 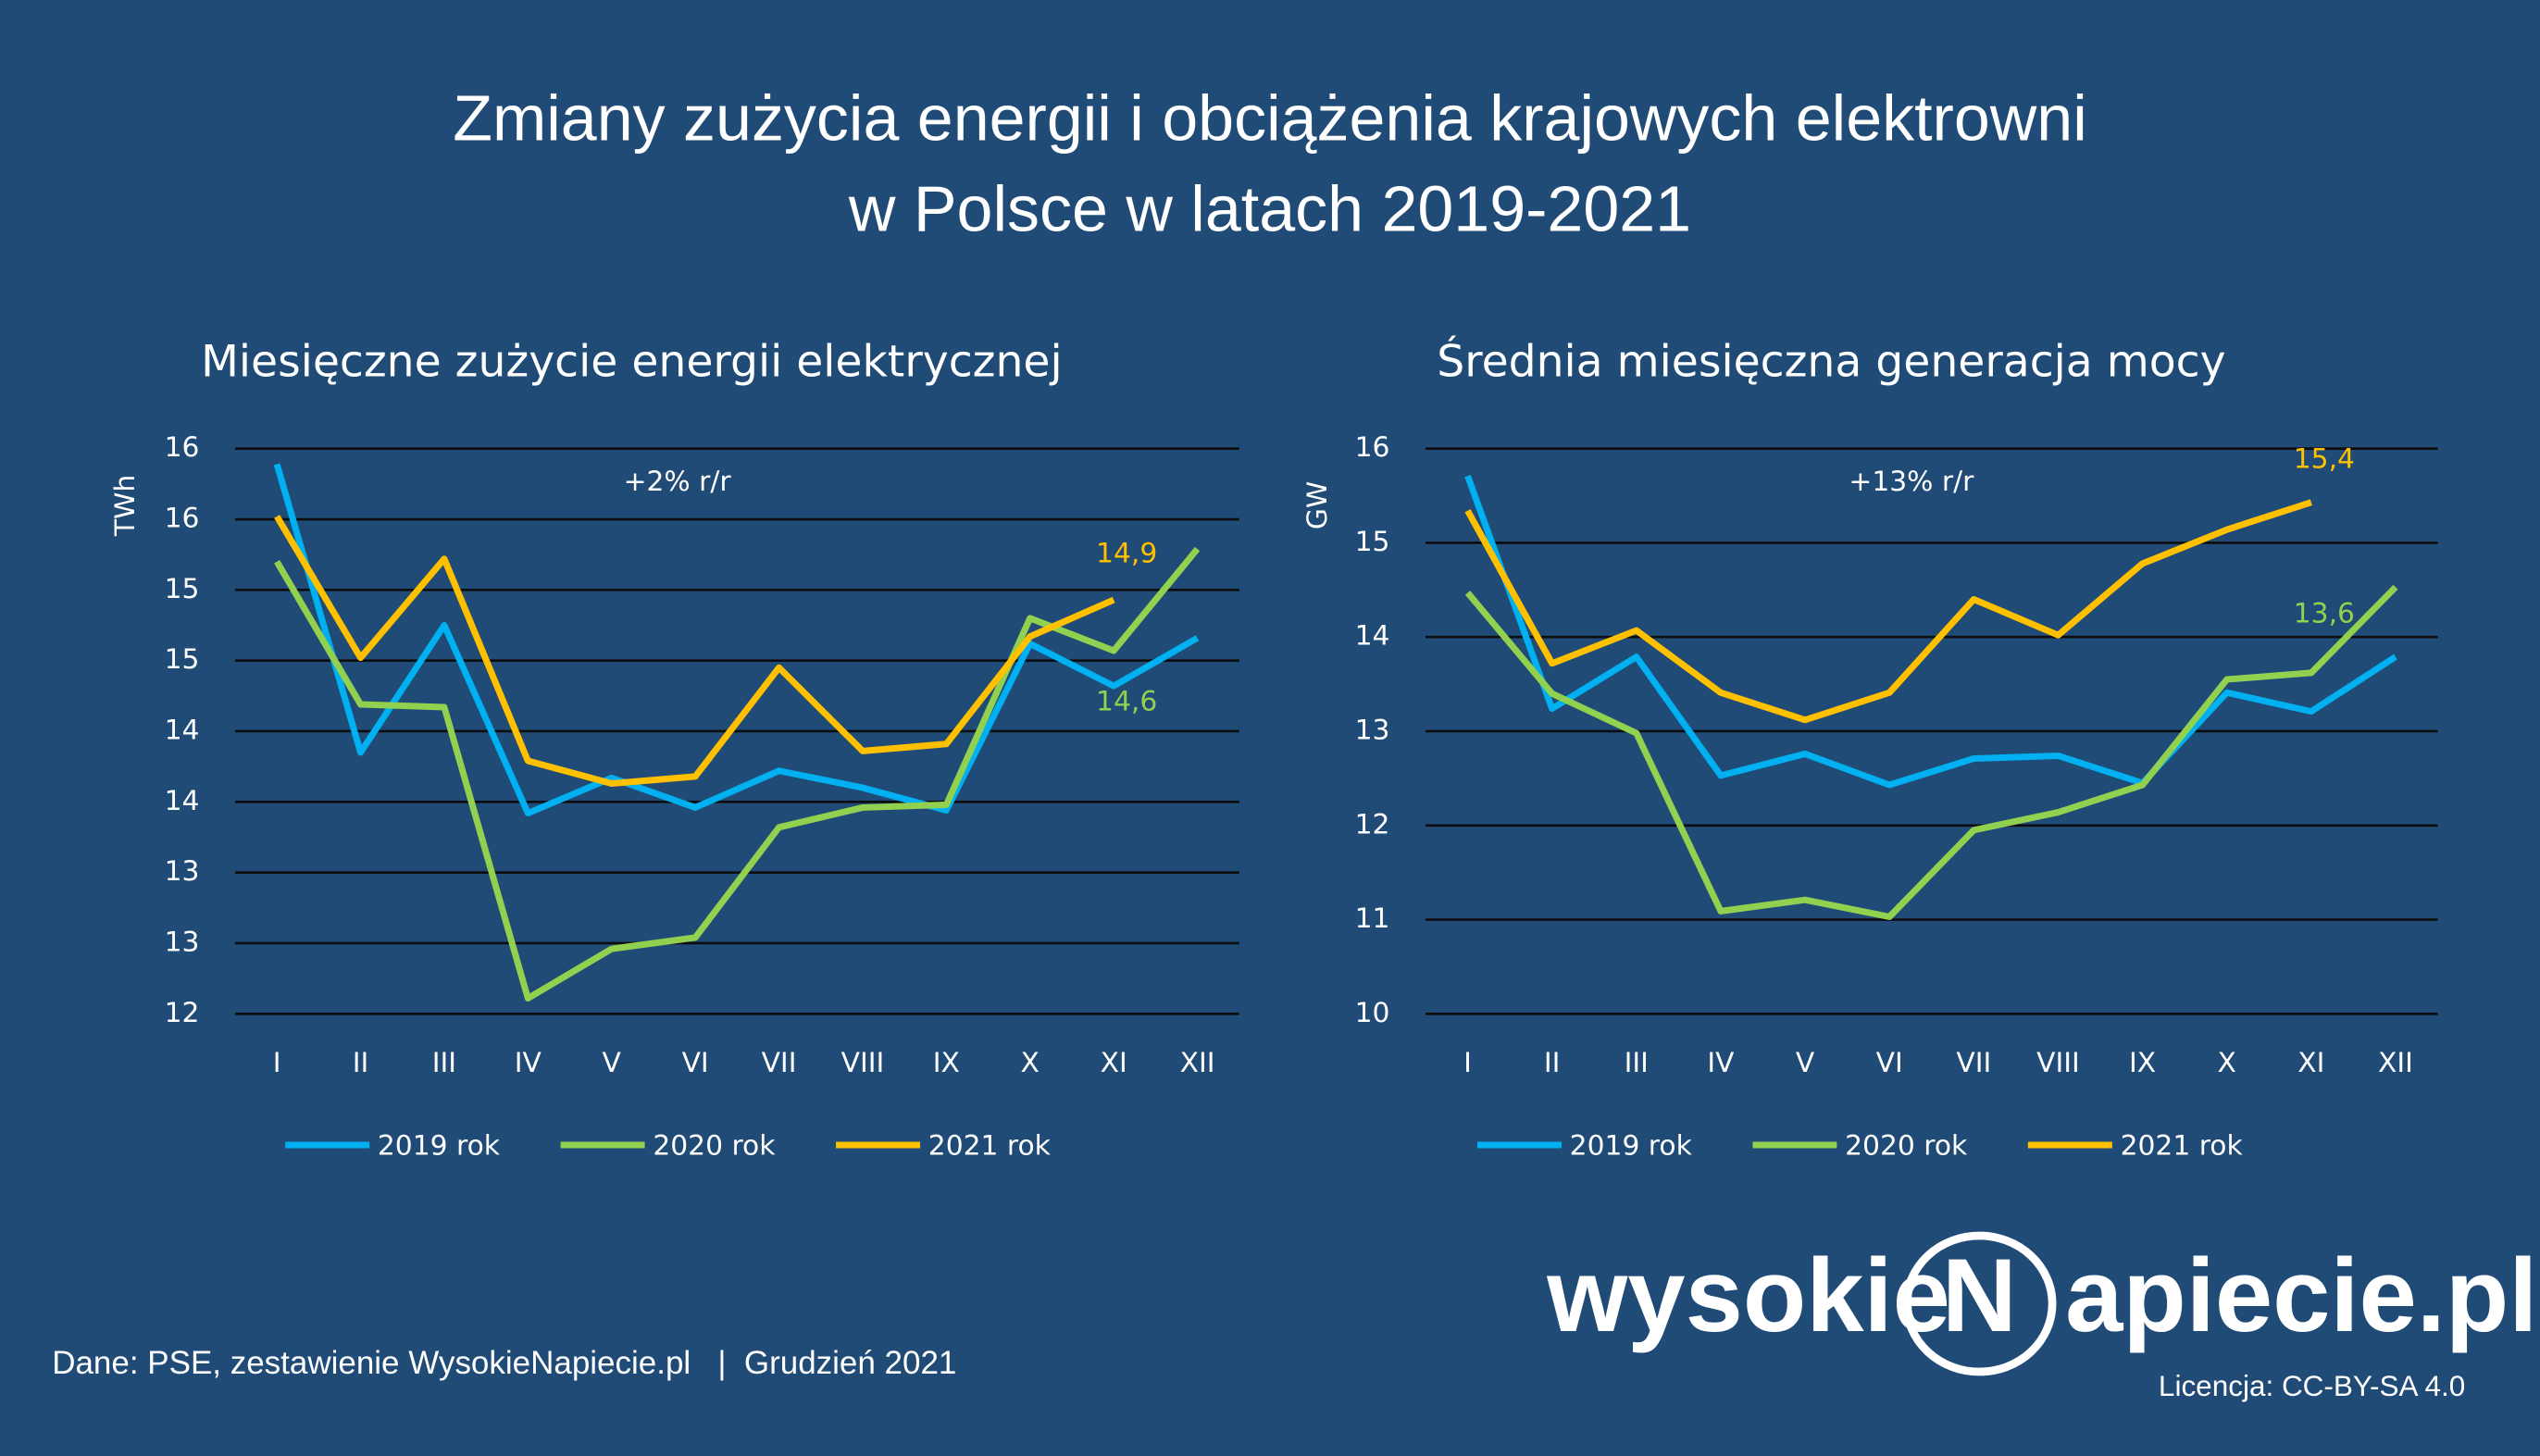 What do you see at coordinates (1372, 918) in the screenshot?
I see `y-tick-label: 11` at bounding box center [1372, 918].